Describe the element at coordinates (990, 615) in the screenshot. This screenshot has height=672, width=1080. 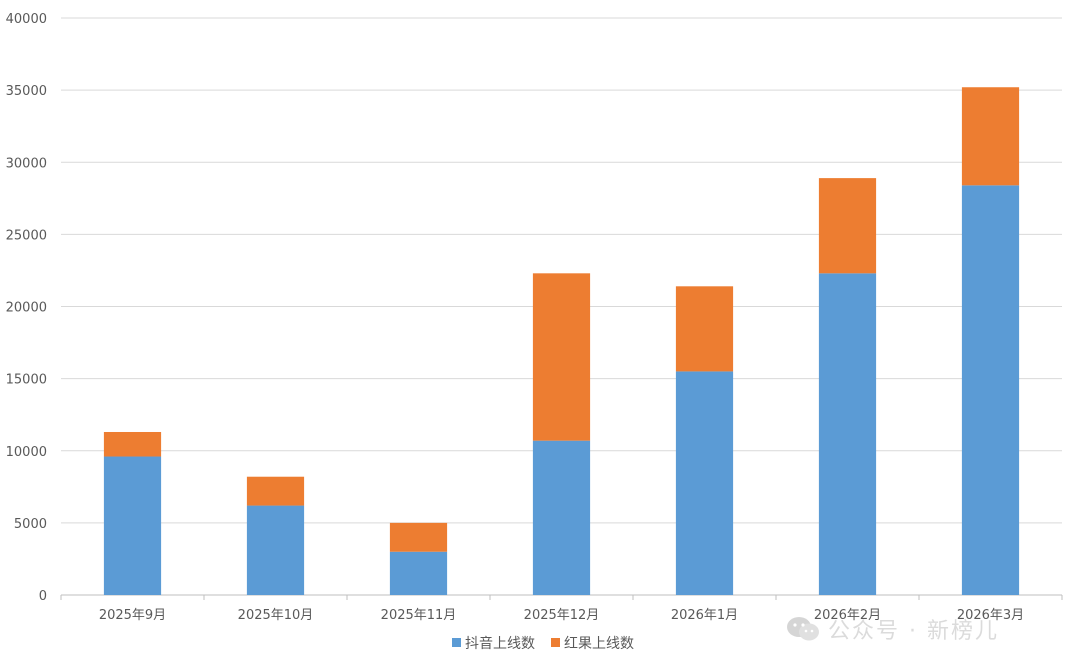
I see `x-tick-label: 2026年3月` at that location.